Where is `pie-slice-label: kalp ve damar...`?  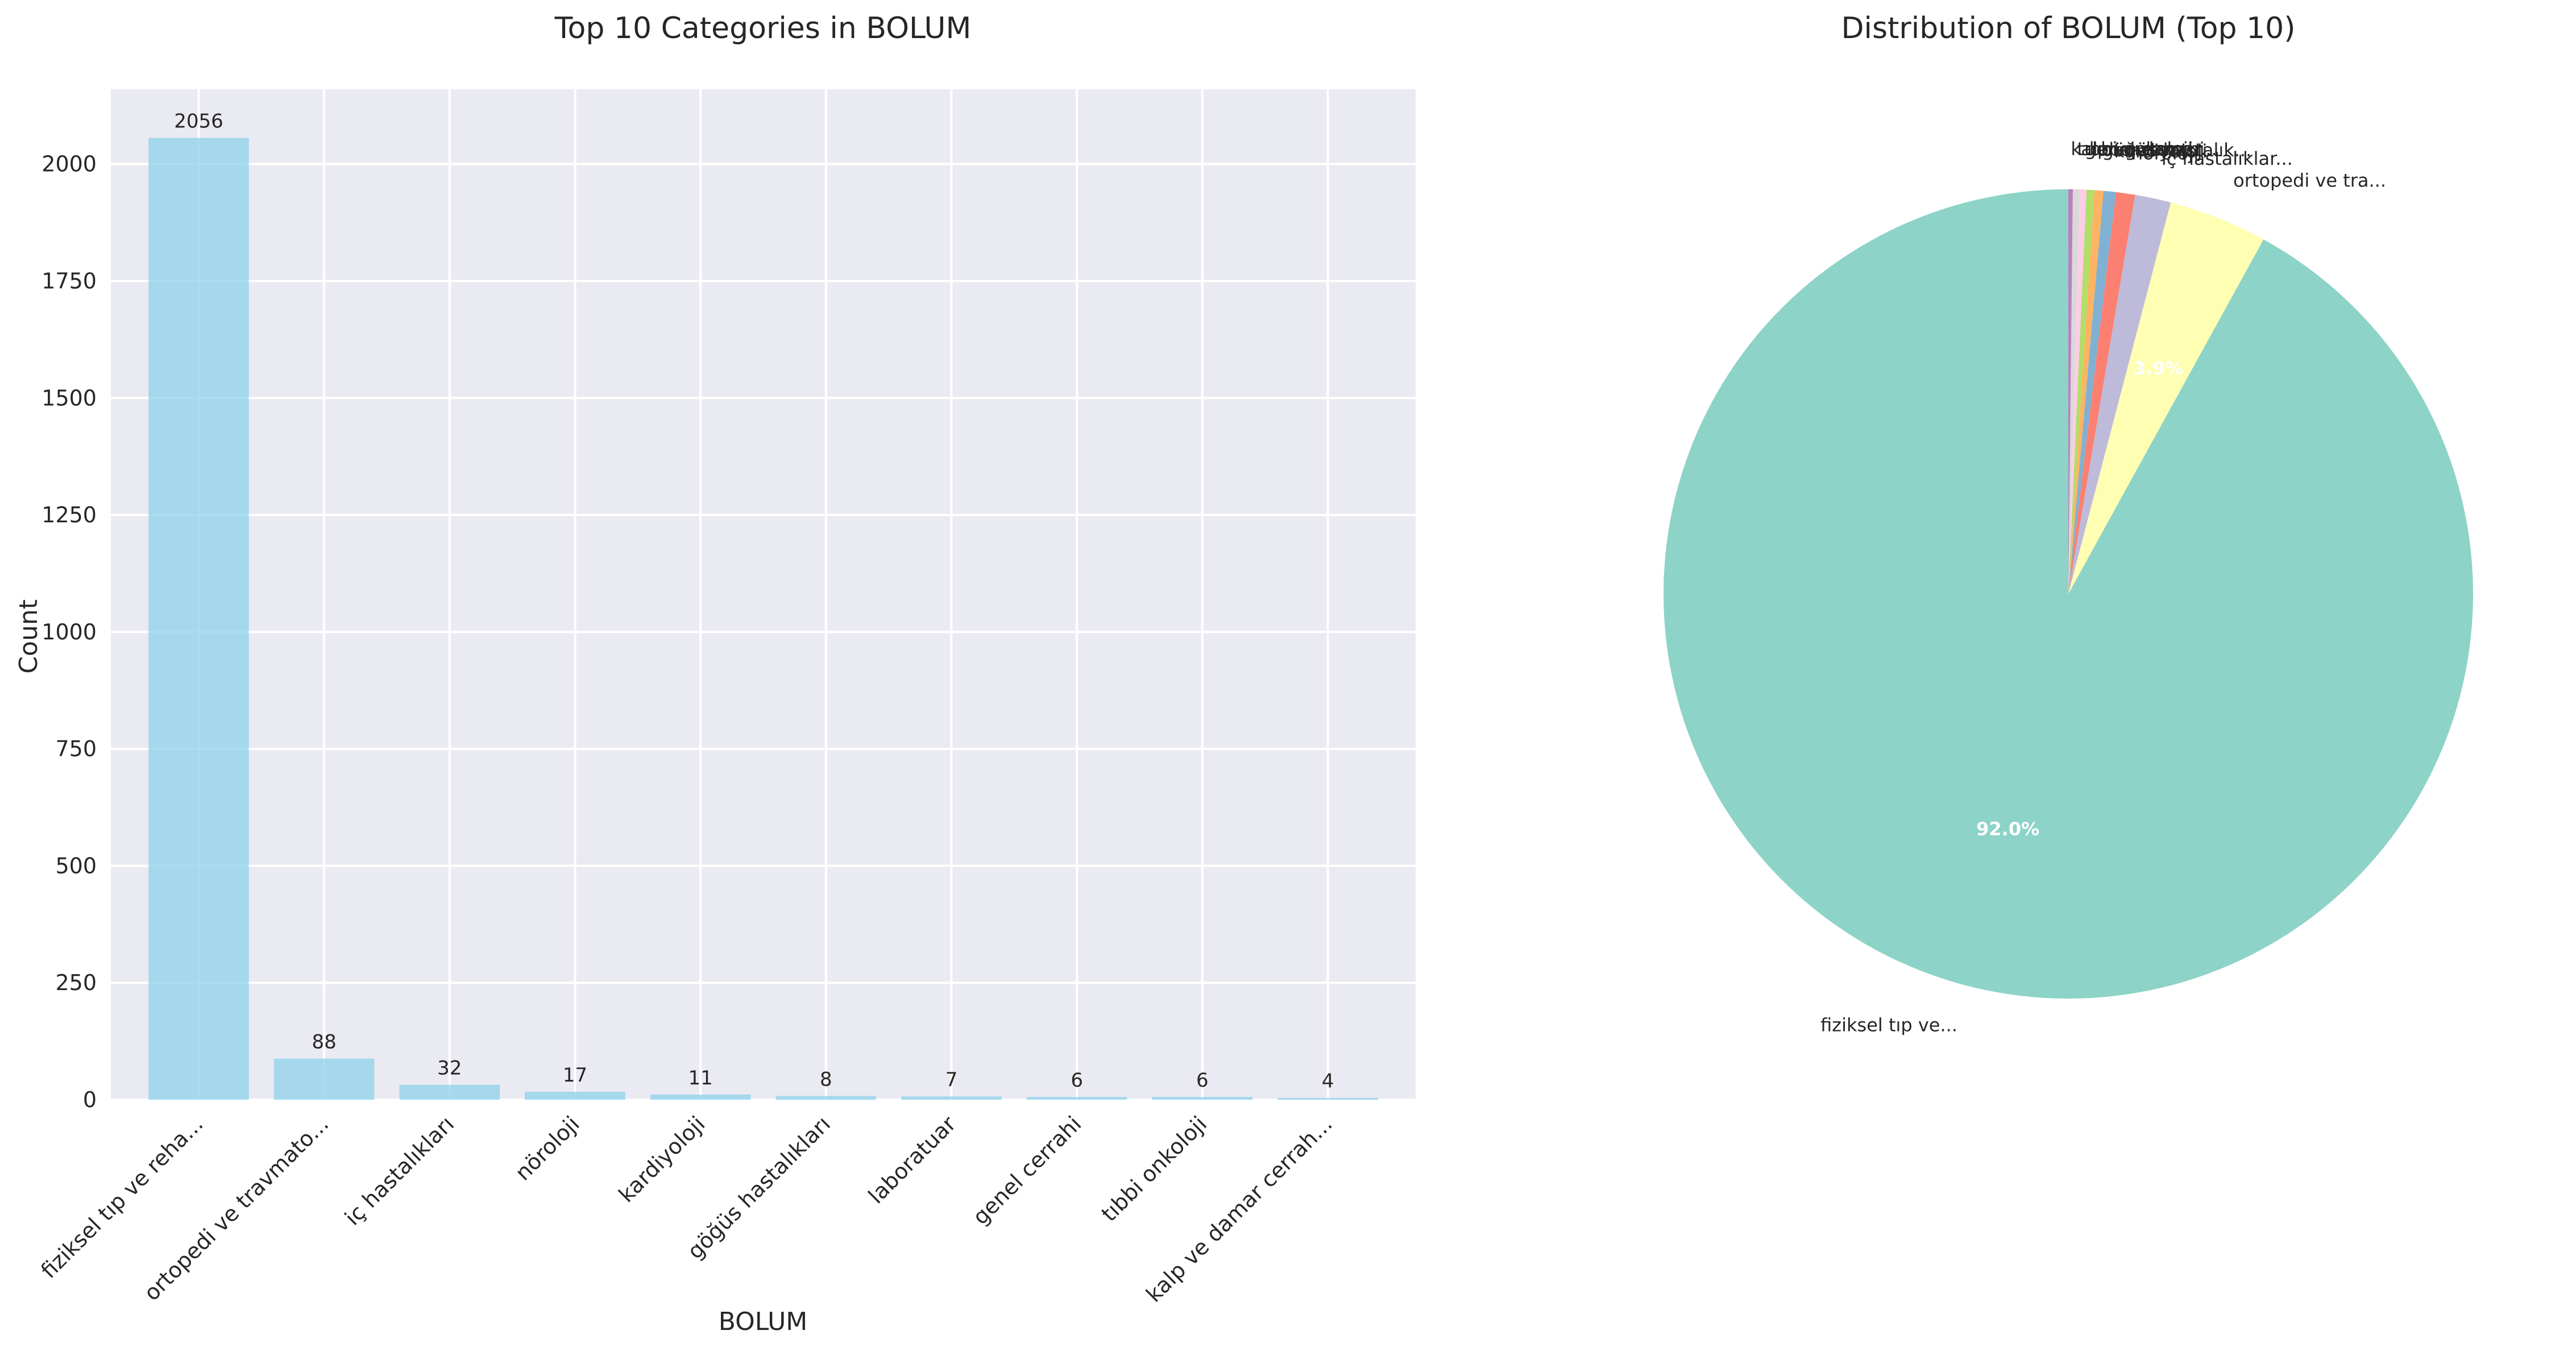 pie-slice-label: kalp ve damar... is located at coordinates (2144, 149).